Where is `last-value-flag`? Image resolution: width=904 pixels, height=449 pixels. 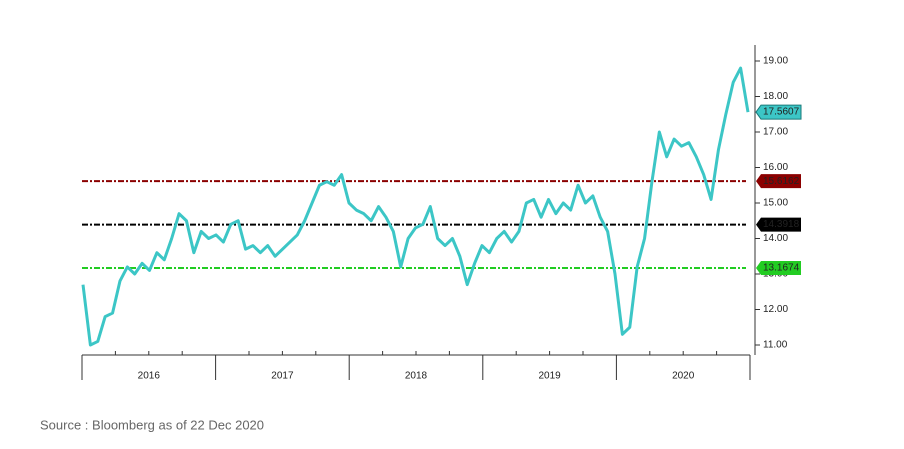 last-value-flag is located at coordinates (778, 112).